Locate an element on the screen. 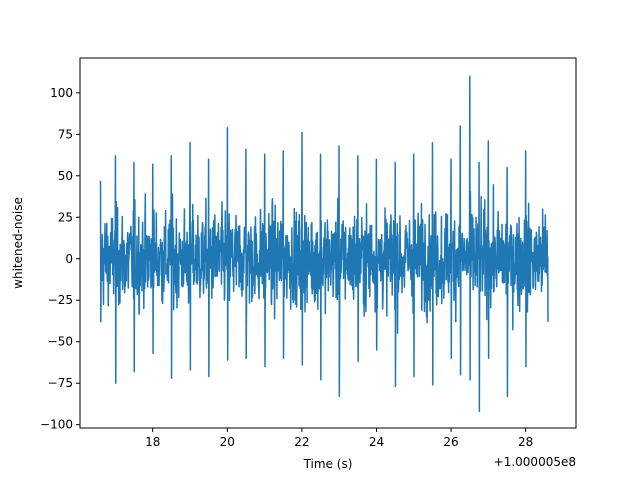  y-tick-label: −25 is located at coordinates (60, 300).